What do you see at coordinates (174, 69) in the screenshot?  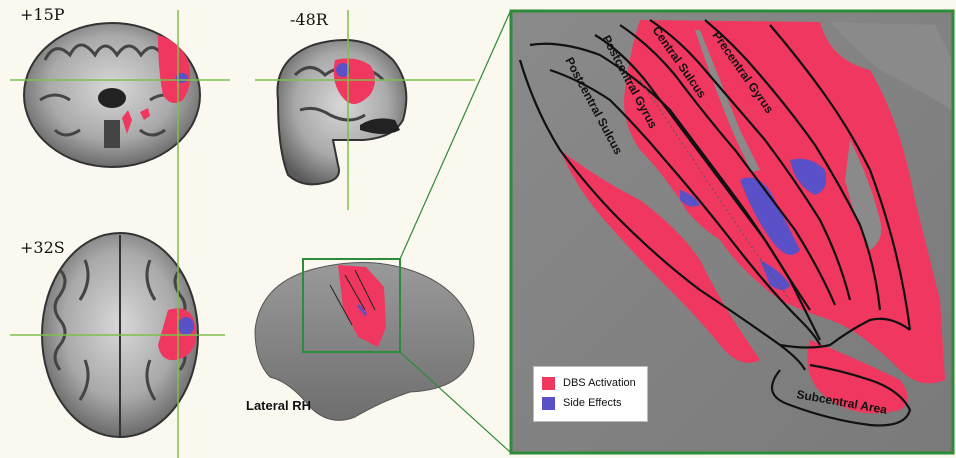 I see `coronal-activation` at bounding box center [174, 69].